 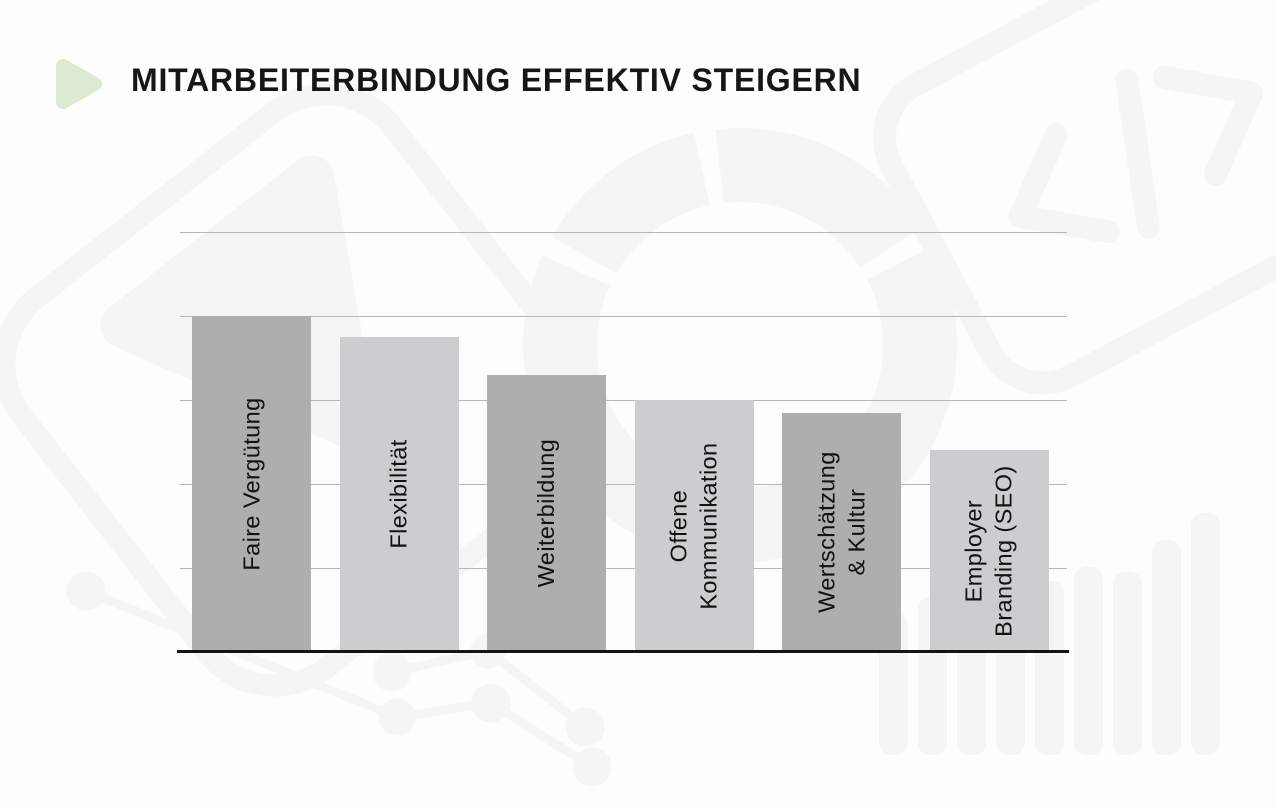 I want to click on bar-label: Weiterbildung, so click(x=546, y=513).